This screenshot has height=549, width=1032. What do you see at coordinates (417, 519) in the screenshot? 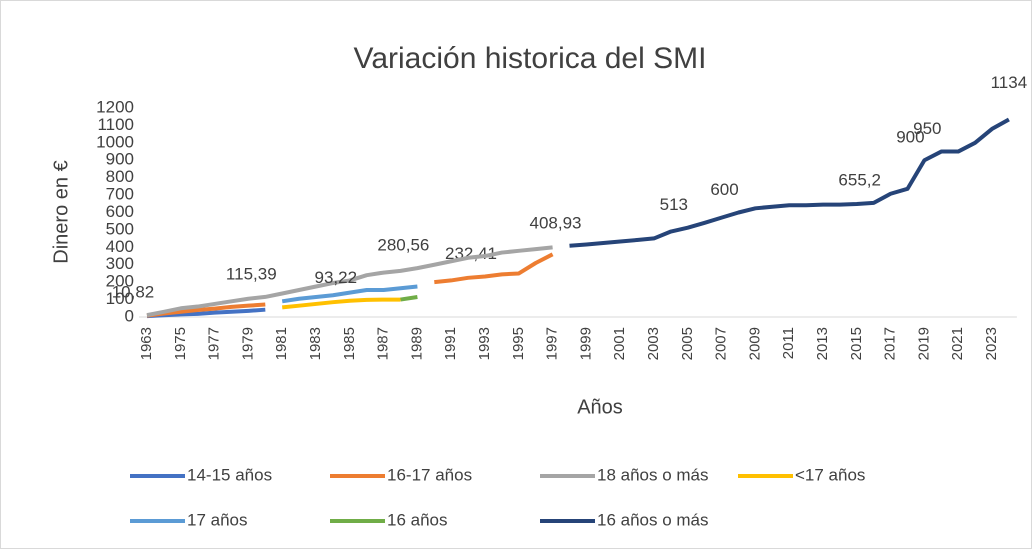
I see `legend-label: 16 años` at bounding box center [417, 519].